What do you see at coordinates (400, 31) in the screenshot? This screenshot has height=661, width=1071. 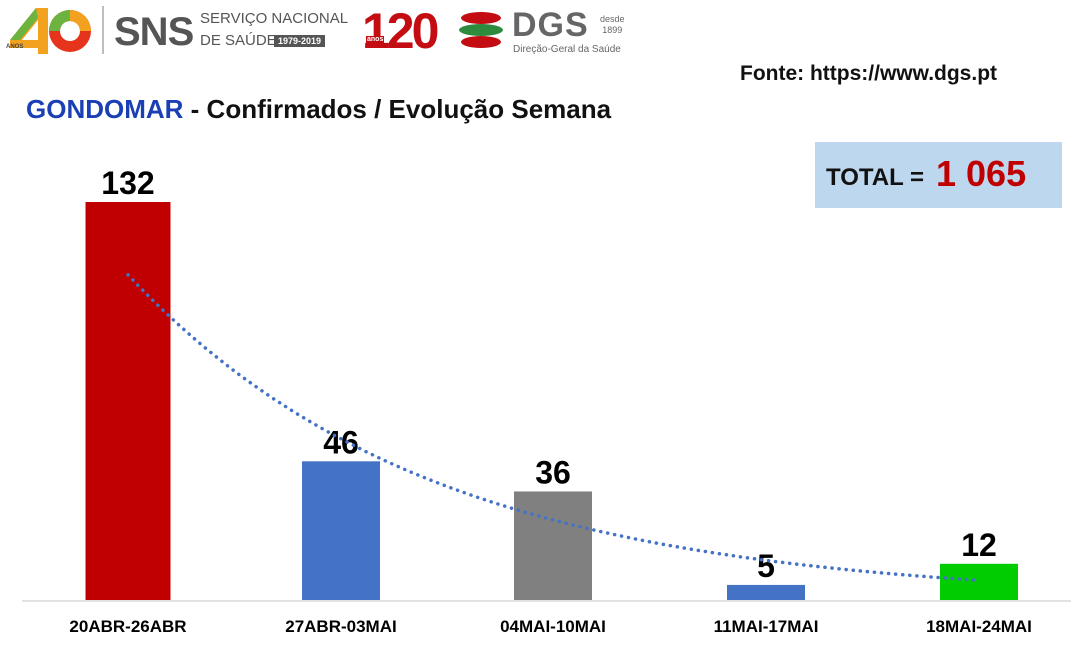 I see `dgs-120-anos-logo: 120` at bounding box center [400, 31].